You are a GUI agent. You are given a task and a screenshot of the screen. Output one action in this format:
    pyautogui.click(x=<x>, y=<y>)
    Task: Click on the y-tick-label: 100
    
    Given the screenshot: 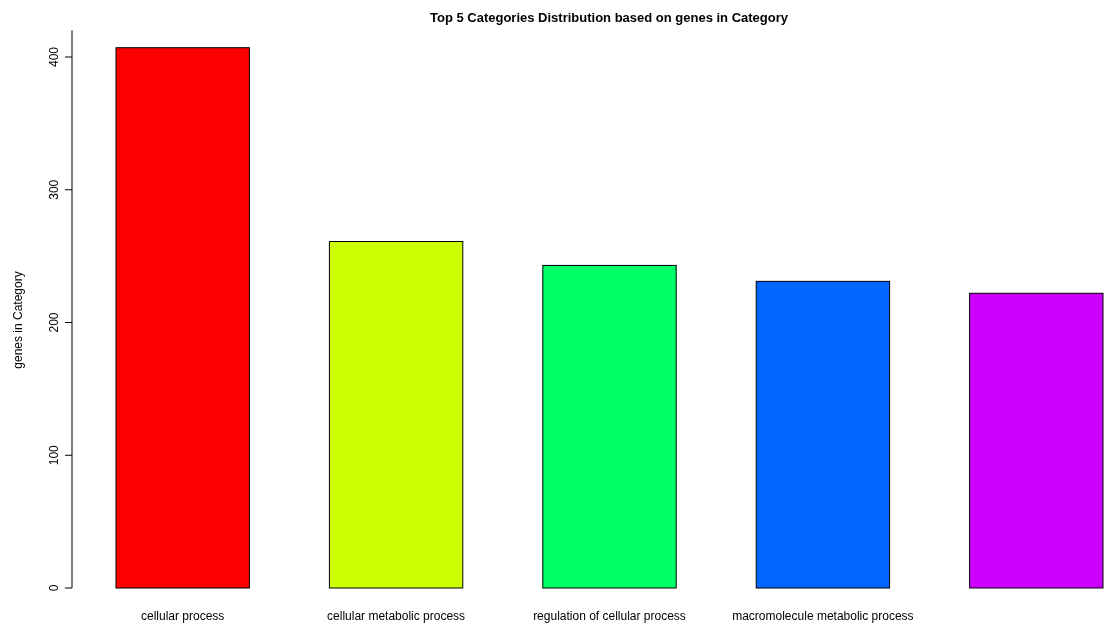 What is the action you would take?
    pyautogui.click(x=54, y=455)
    